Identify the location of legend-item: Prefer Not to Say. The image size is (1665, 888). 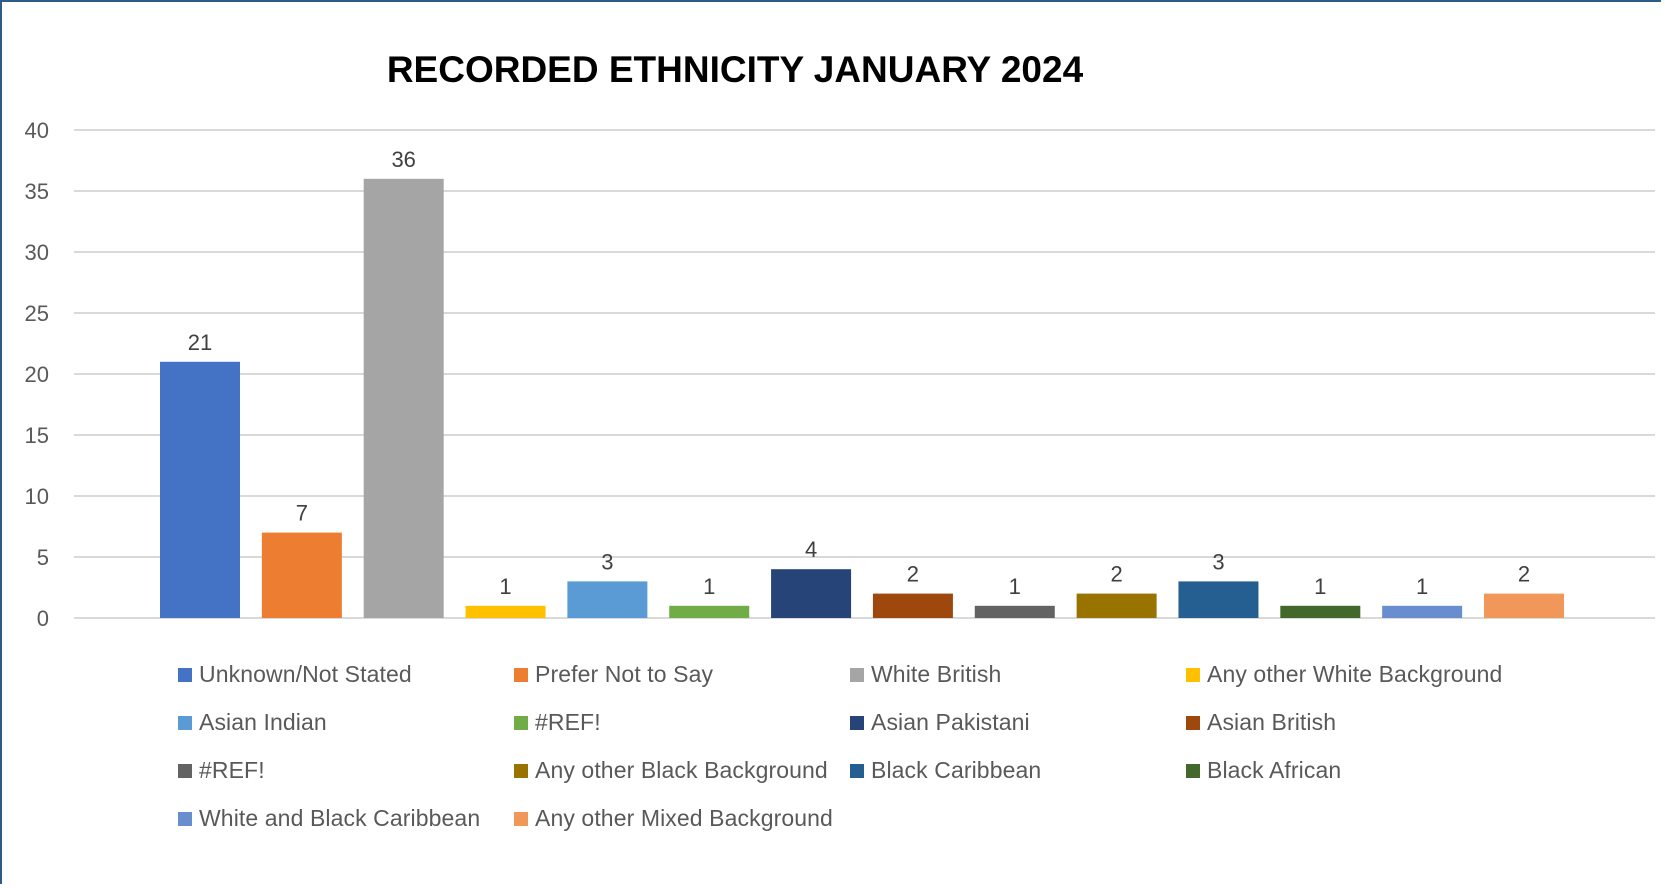
(682, 674).